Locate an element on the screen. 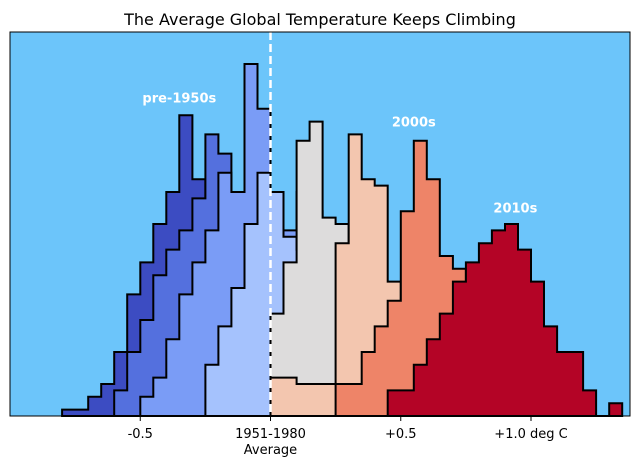 The image size is (640, 467). x-tick-label-3: +0.5 is located at coordinates (401, 434).